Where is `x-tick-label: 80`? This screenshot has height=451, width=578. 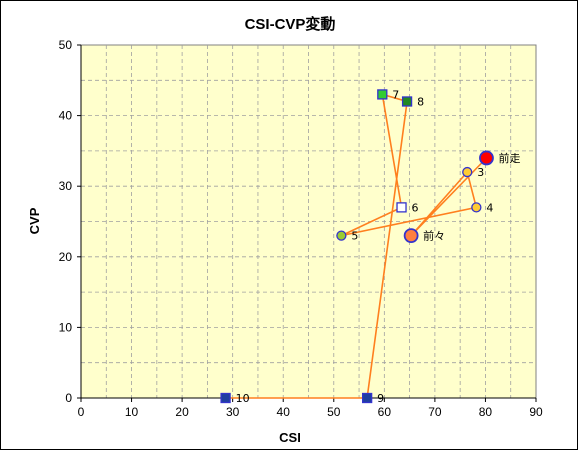 x-tick-label: 80 is located at coordinates (486, 412).